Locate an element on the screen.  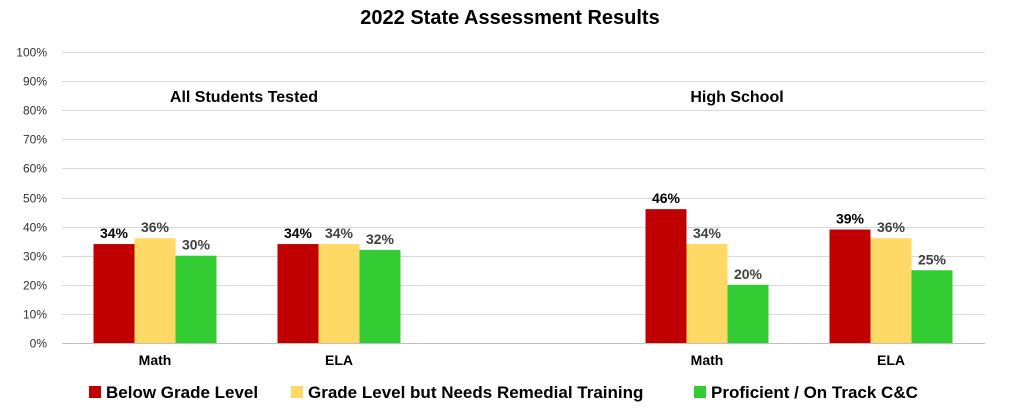
y-tick-label: 80% is located at coordinates (35, 111).